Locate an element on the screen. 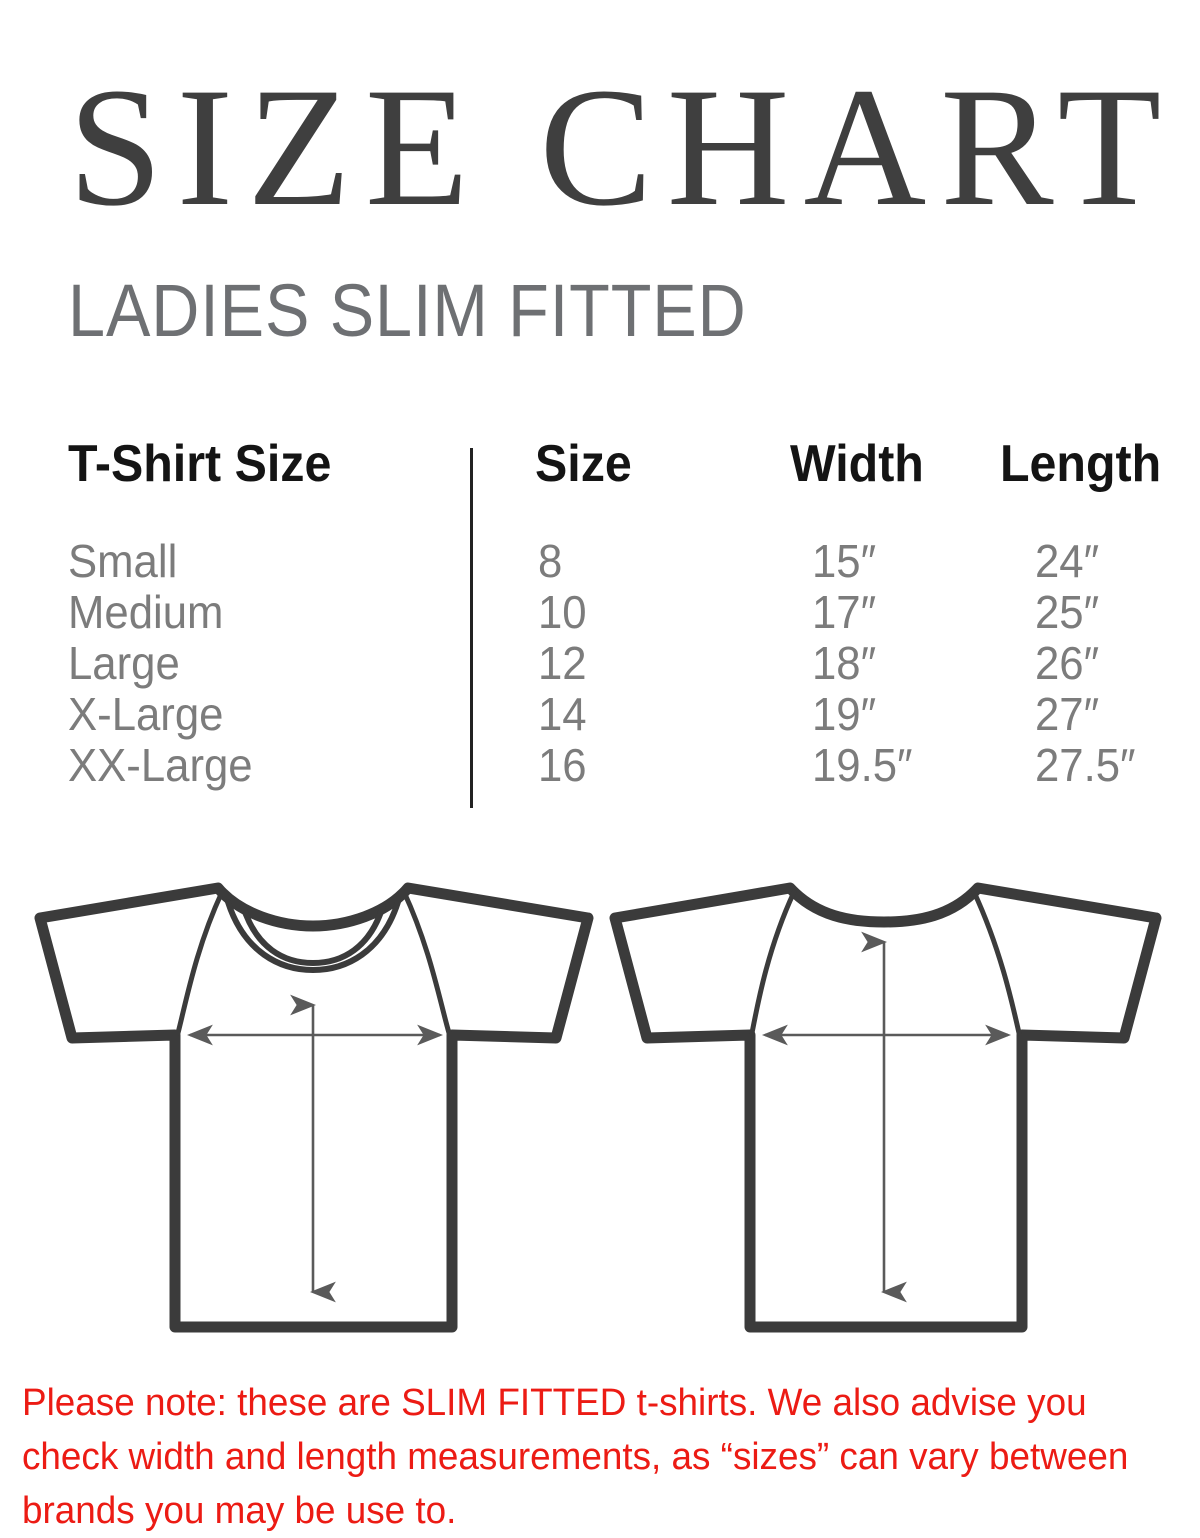  page-title: SIZE CHART is located at coordinates (622, 147).